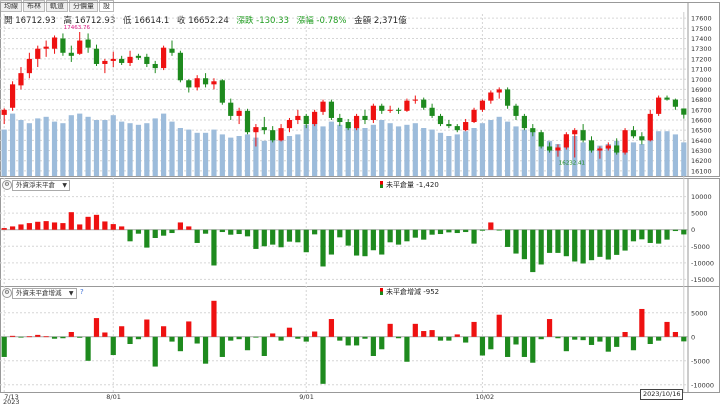 The height and width of the screenshot is (406, 720). I want to click on y-tick-label: 16500, so click(701, 131).